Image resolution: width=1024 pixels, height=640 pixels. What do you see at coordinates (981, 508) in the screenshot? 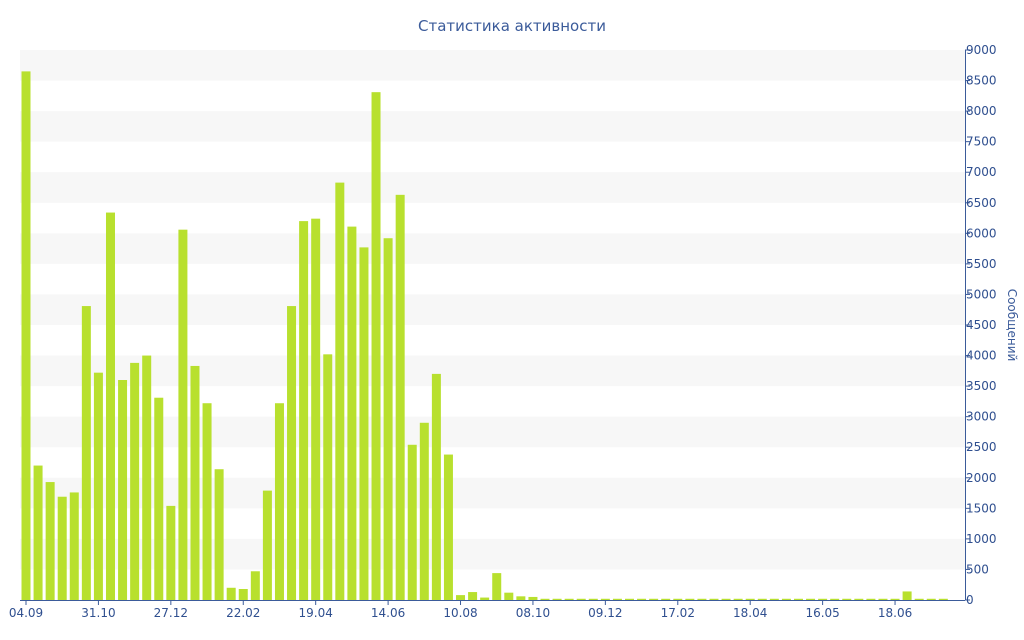
I see `y-tick-label: 1500` at bounding box center [981, 508].